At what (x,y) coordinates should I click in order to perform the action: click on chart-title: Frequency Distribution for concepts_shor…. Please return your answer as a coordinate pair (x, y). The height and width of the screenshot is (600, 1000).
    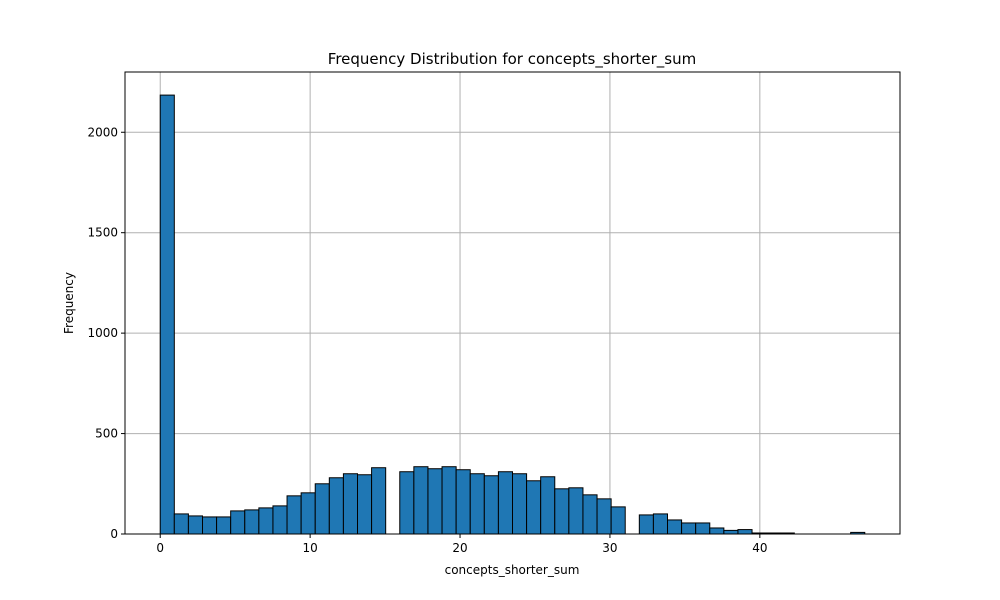
    Looking at the image, I should click on (512, 59).